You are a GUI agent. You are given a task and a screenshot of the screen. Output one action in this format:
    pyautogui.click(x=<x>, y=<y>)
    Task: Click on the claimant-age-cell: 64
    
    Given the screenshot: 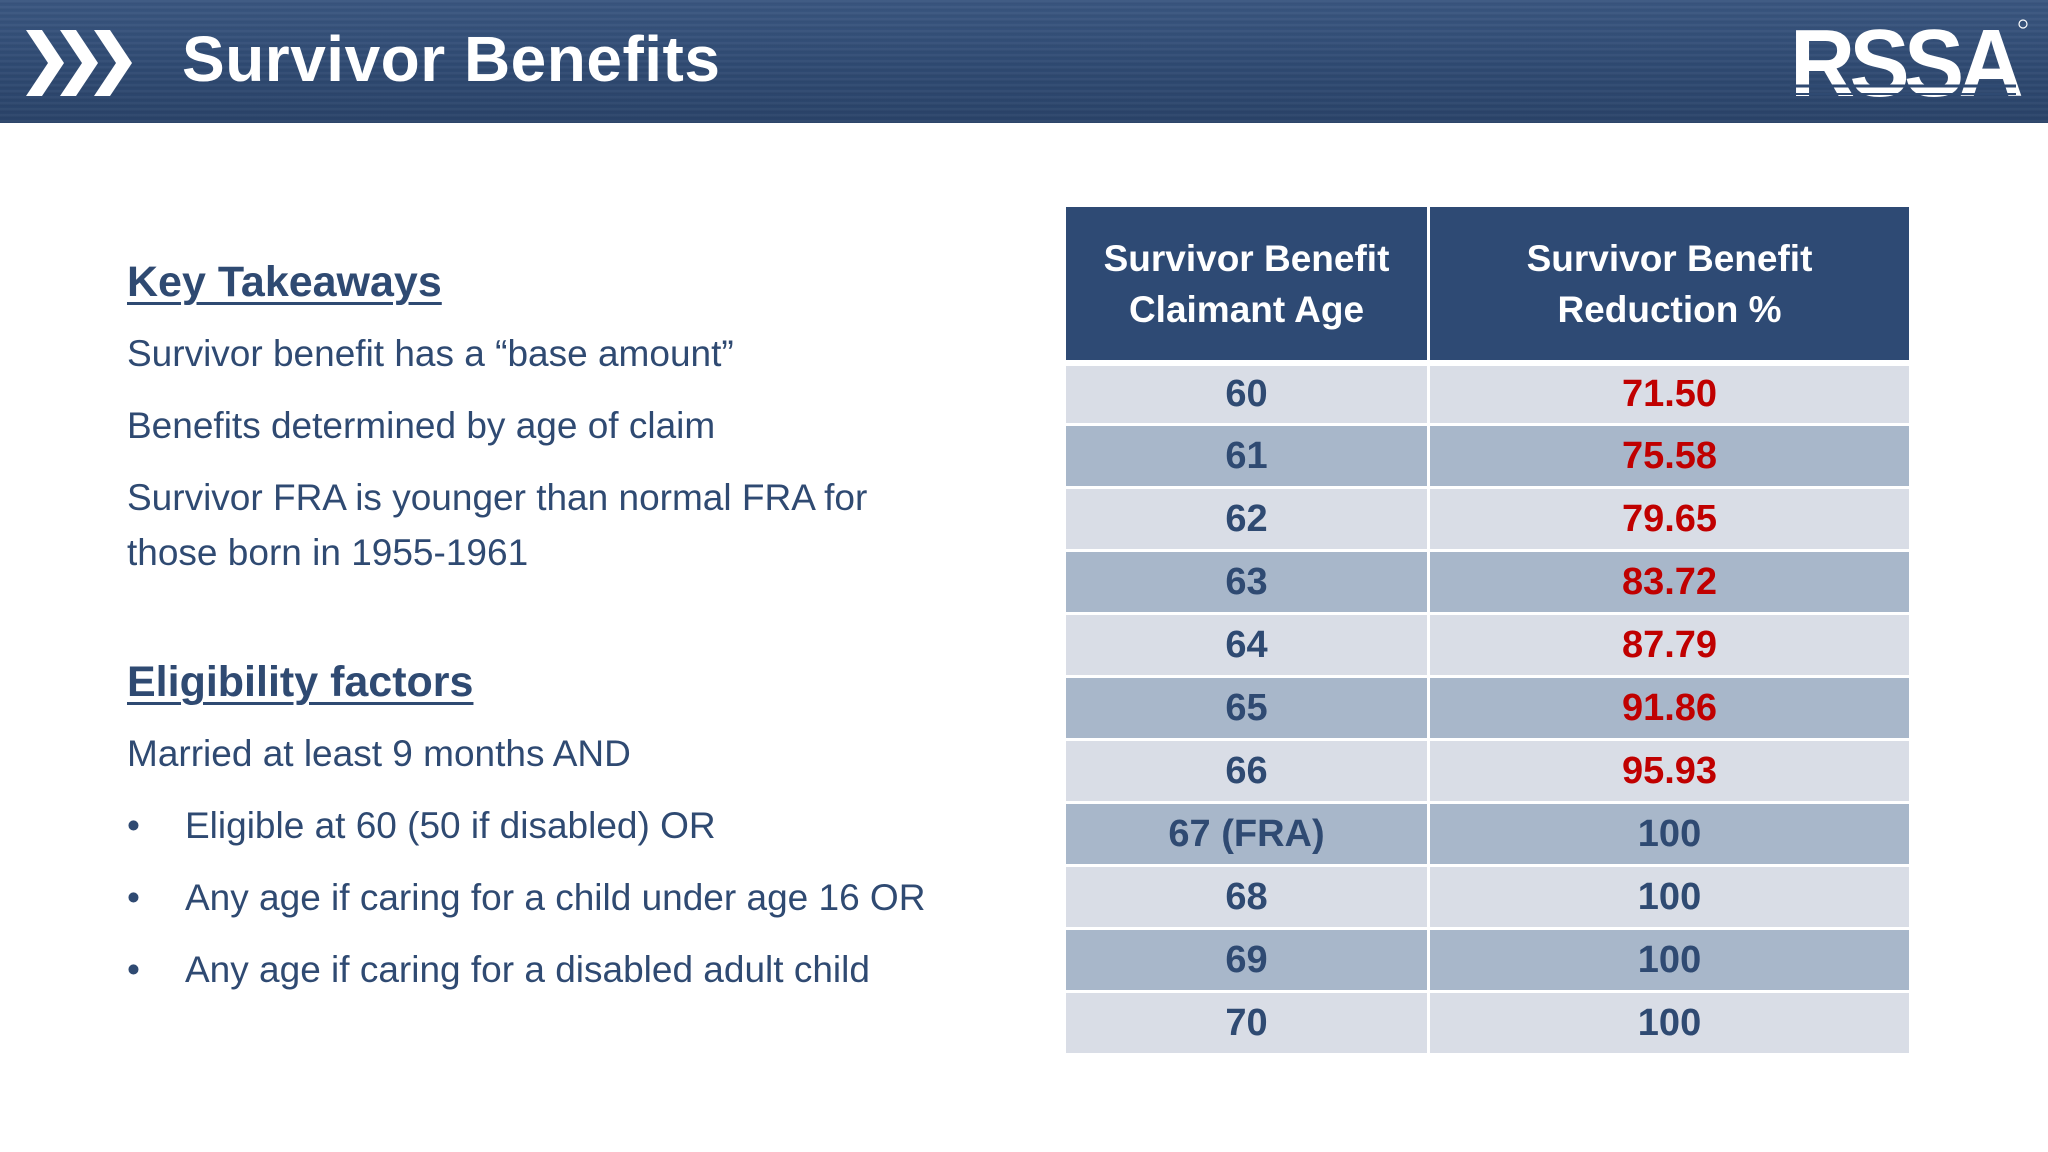 What is the action you would take?
    pyautogui.click(x=1248, y=645)
    